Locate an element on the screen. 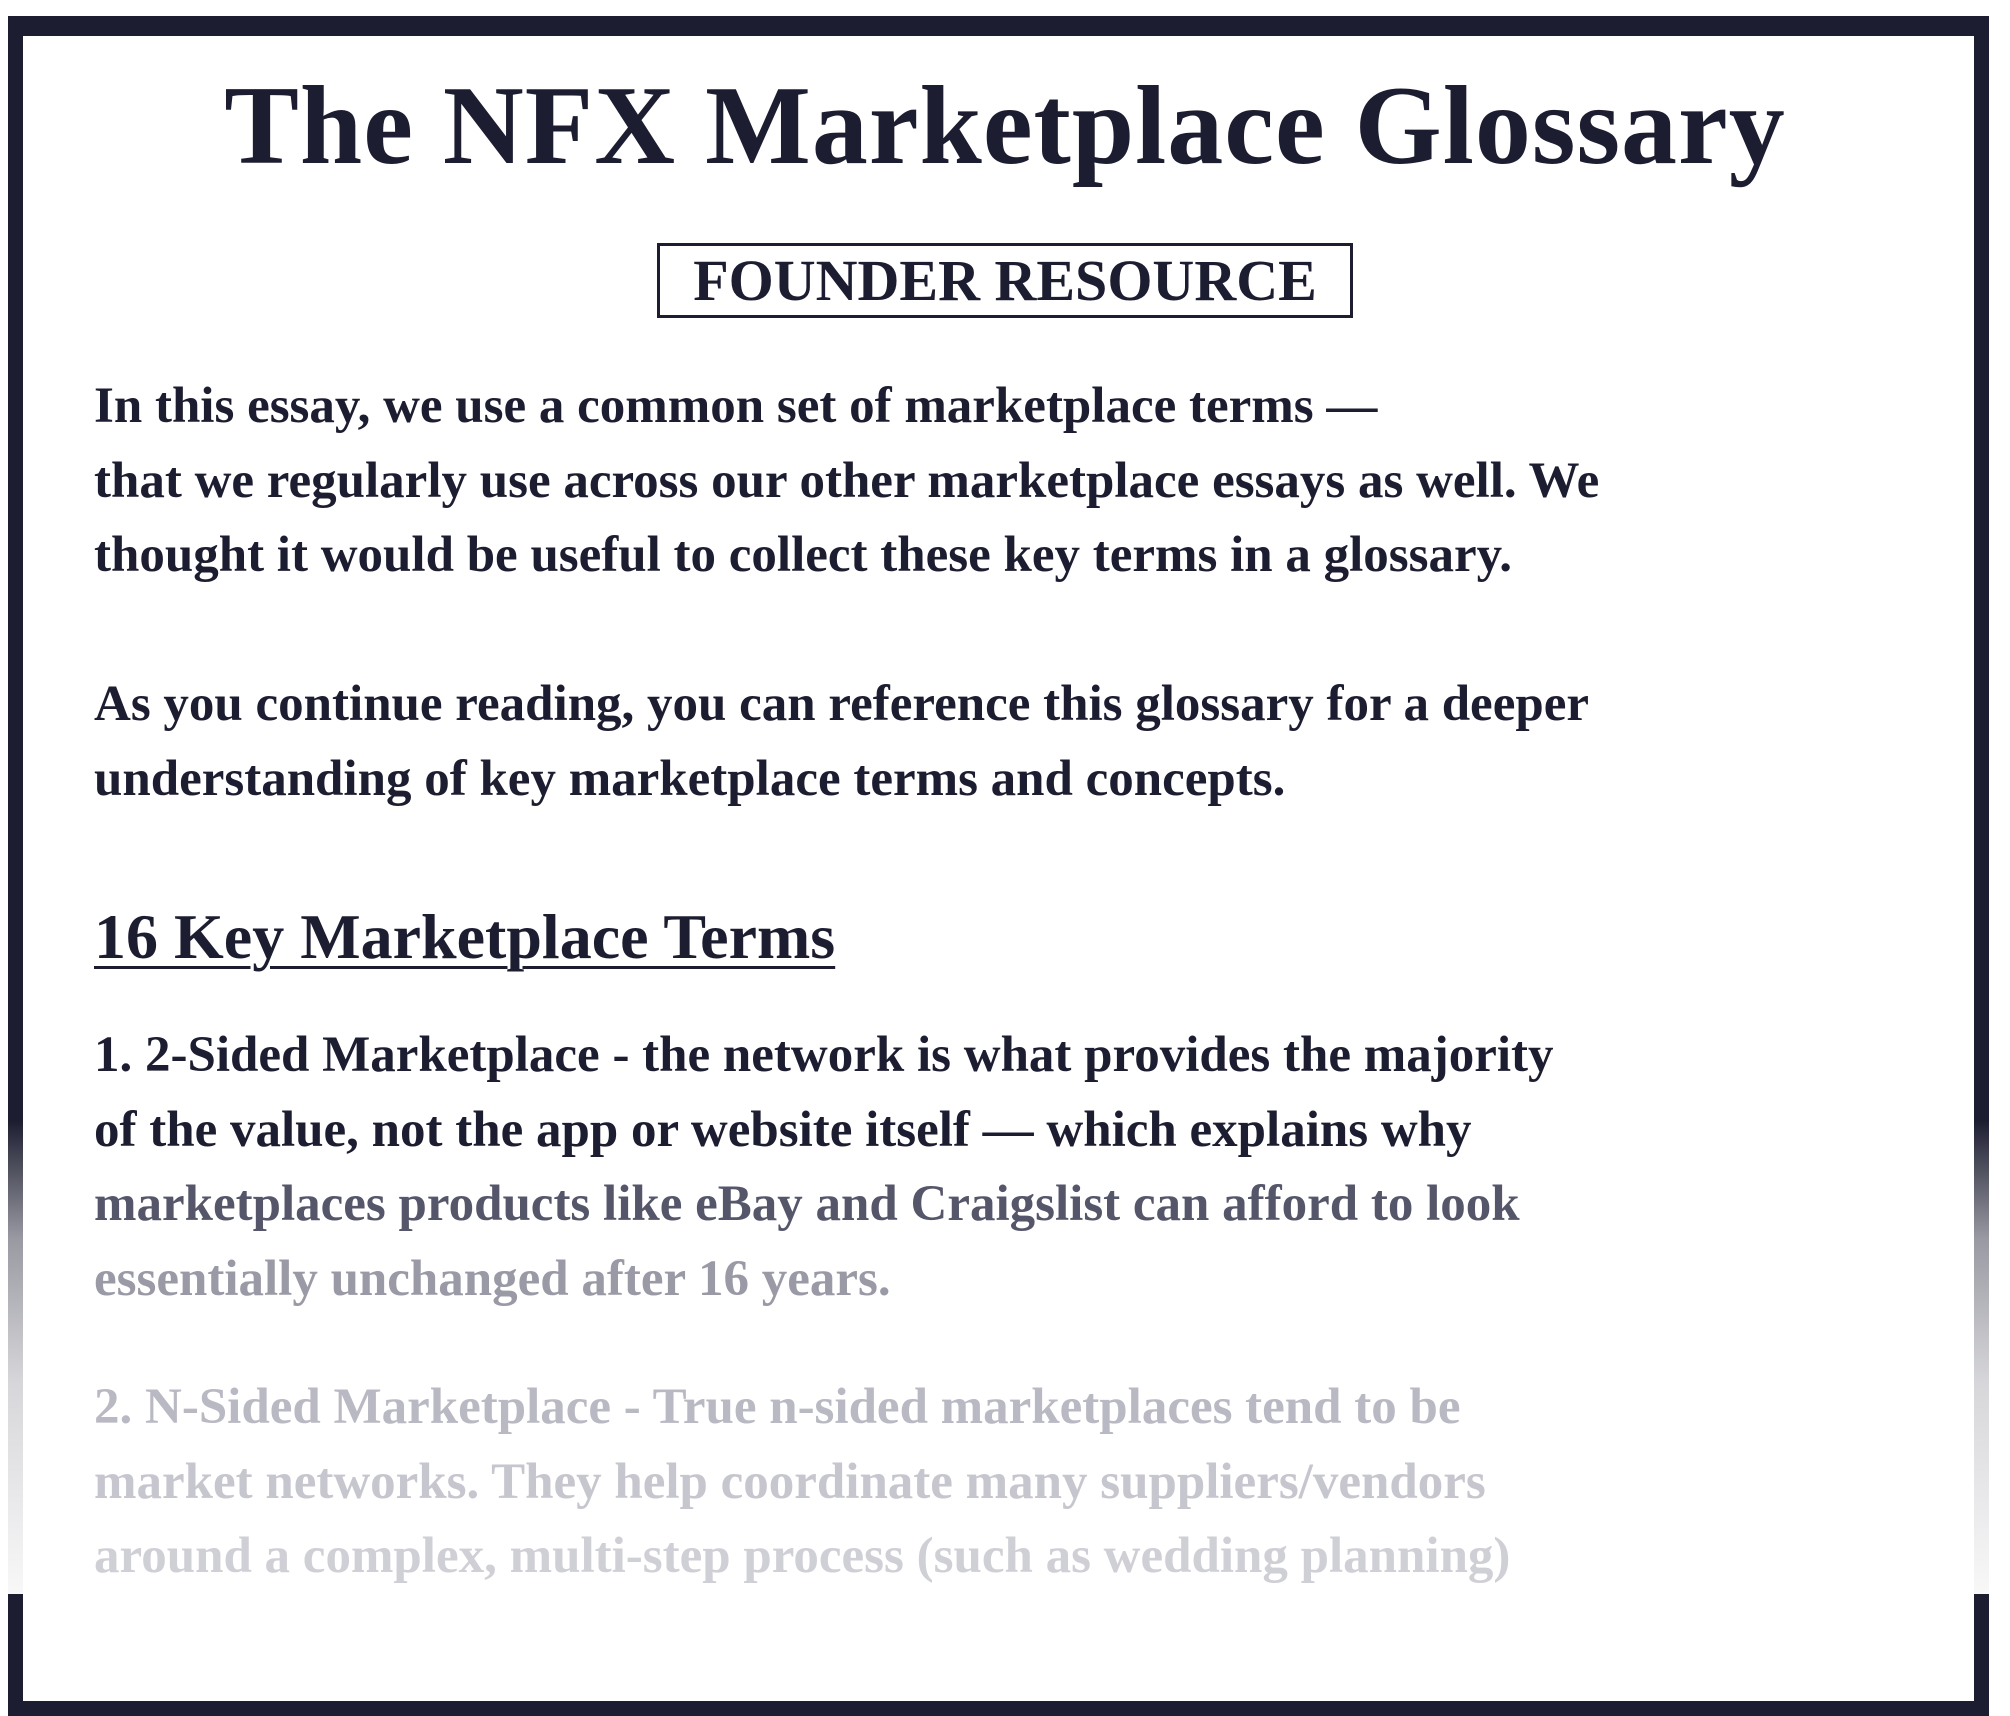 The image size is (2010, 1716). text-line: essentially unchanged after 16 years. is located at coordinates (492, 1278).